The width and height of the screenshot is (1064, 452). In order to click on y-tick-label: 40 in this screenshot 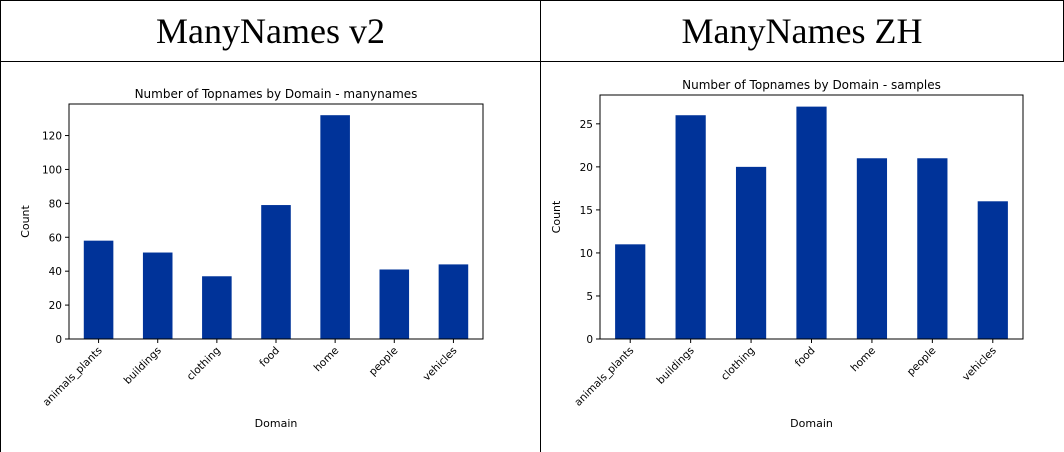, I will do `click(55, 272)`.